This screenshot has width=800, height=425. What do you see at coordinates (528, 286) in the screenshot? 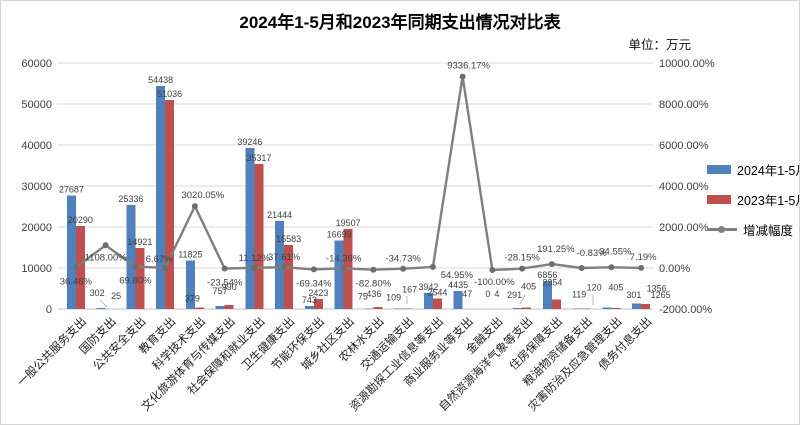
I see `bar-value-label-2023: 405` at bounding box center [528, 286].